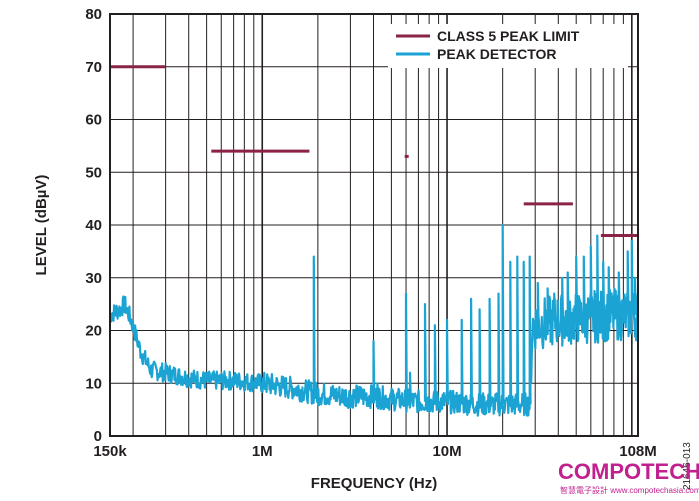  I want to click on x-axis-title: FREQUENCY (Hz), so click(374, 483).